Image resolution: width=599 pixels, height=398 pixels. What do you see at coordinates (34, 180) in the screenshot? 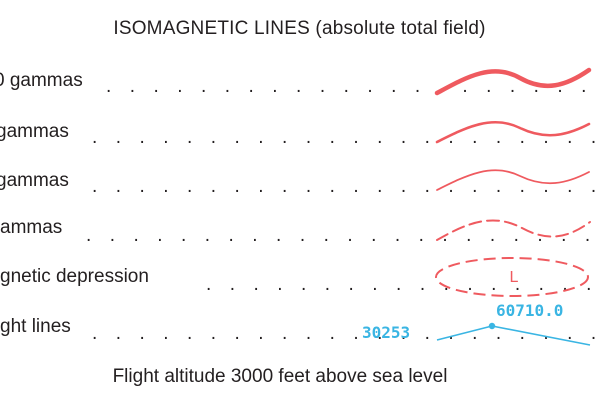
I see `row-label-3: gammas` at bounding box center [34, 180].